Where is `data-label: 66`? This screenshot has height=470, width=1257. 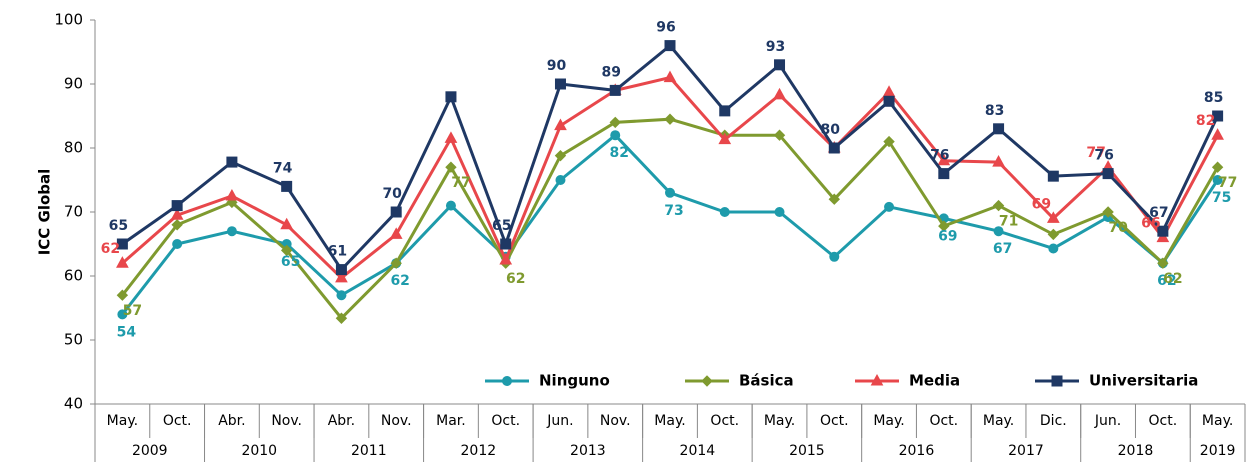
data-label: 66 is located at coordinates (1150, 224).